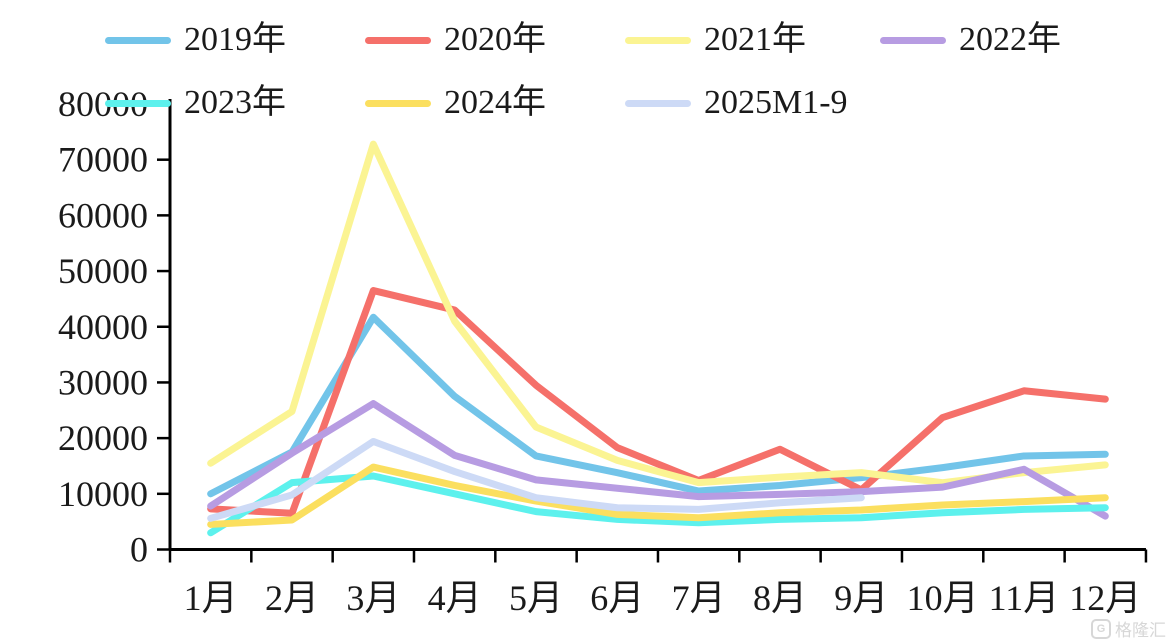 This screenshot has width=1171, height=644. I want to click on legend-item-2024: 2024年, so click(455, 103).